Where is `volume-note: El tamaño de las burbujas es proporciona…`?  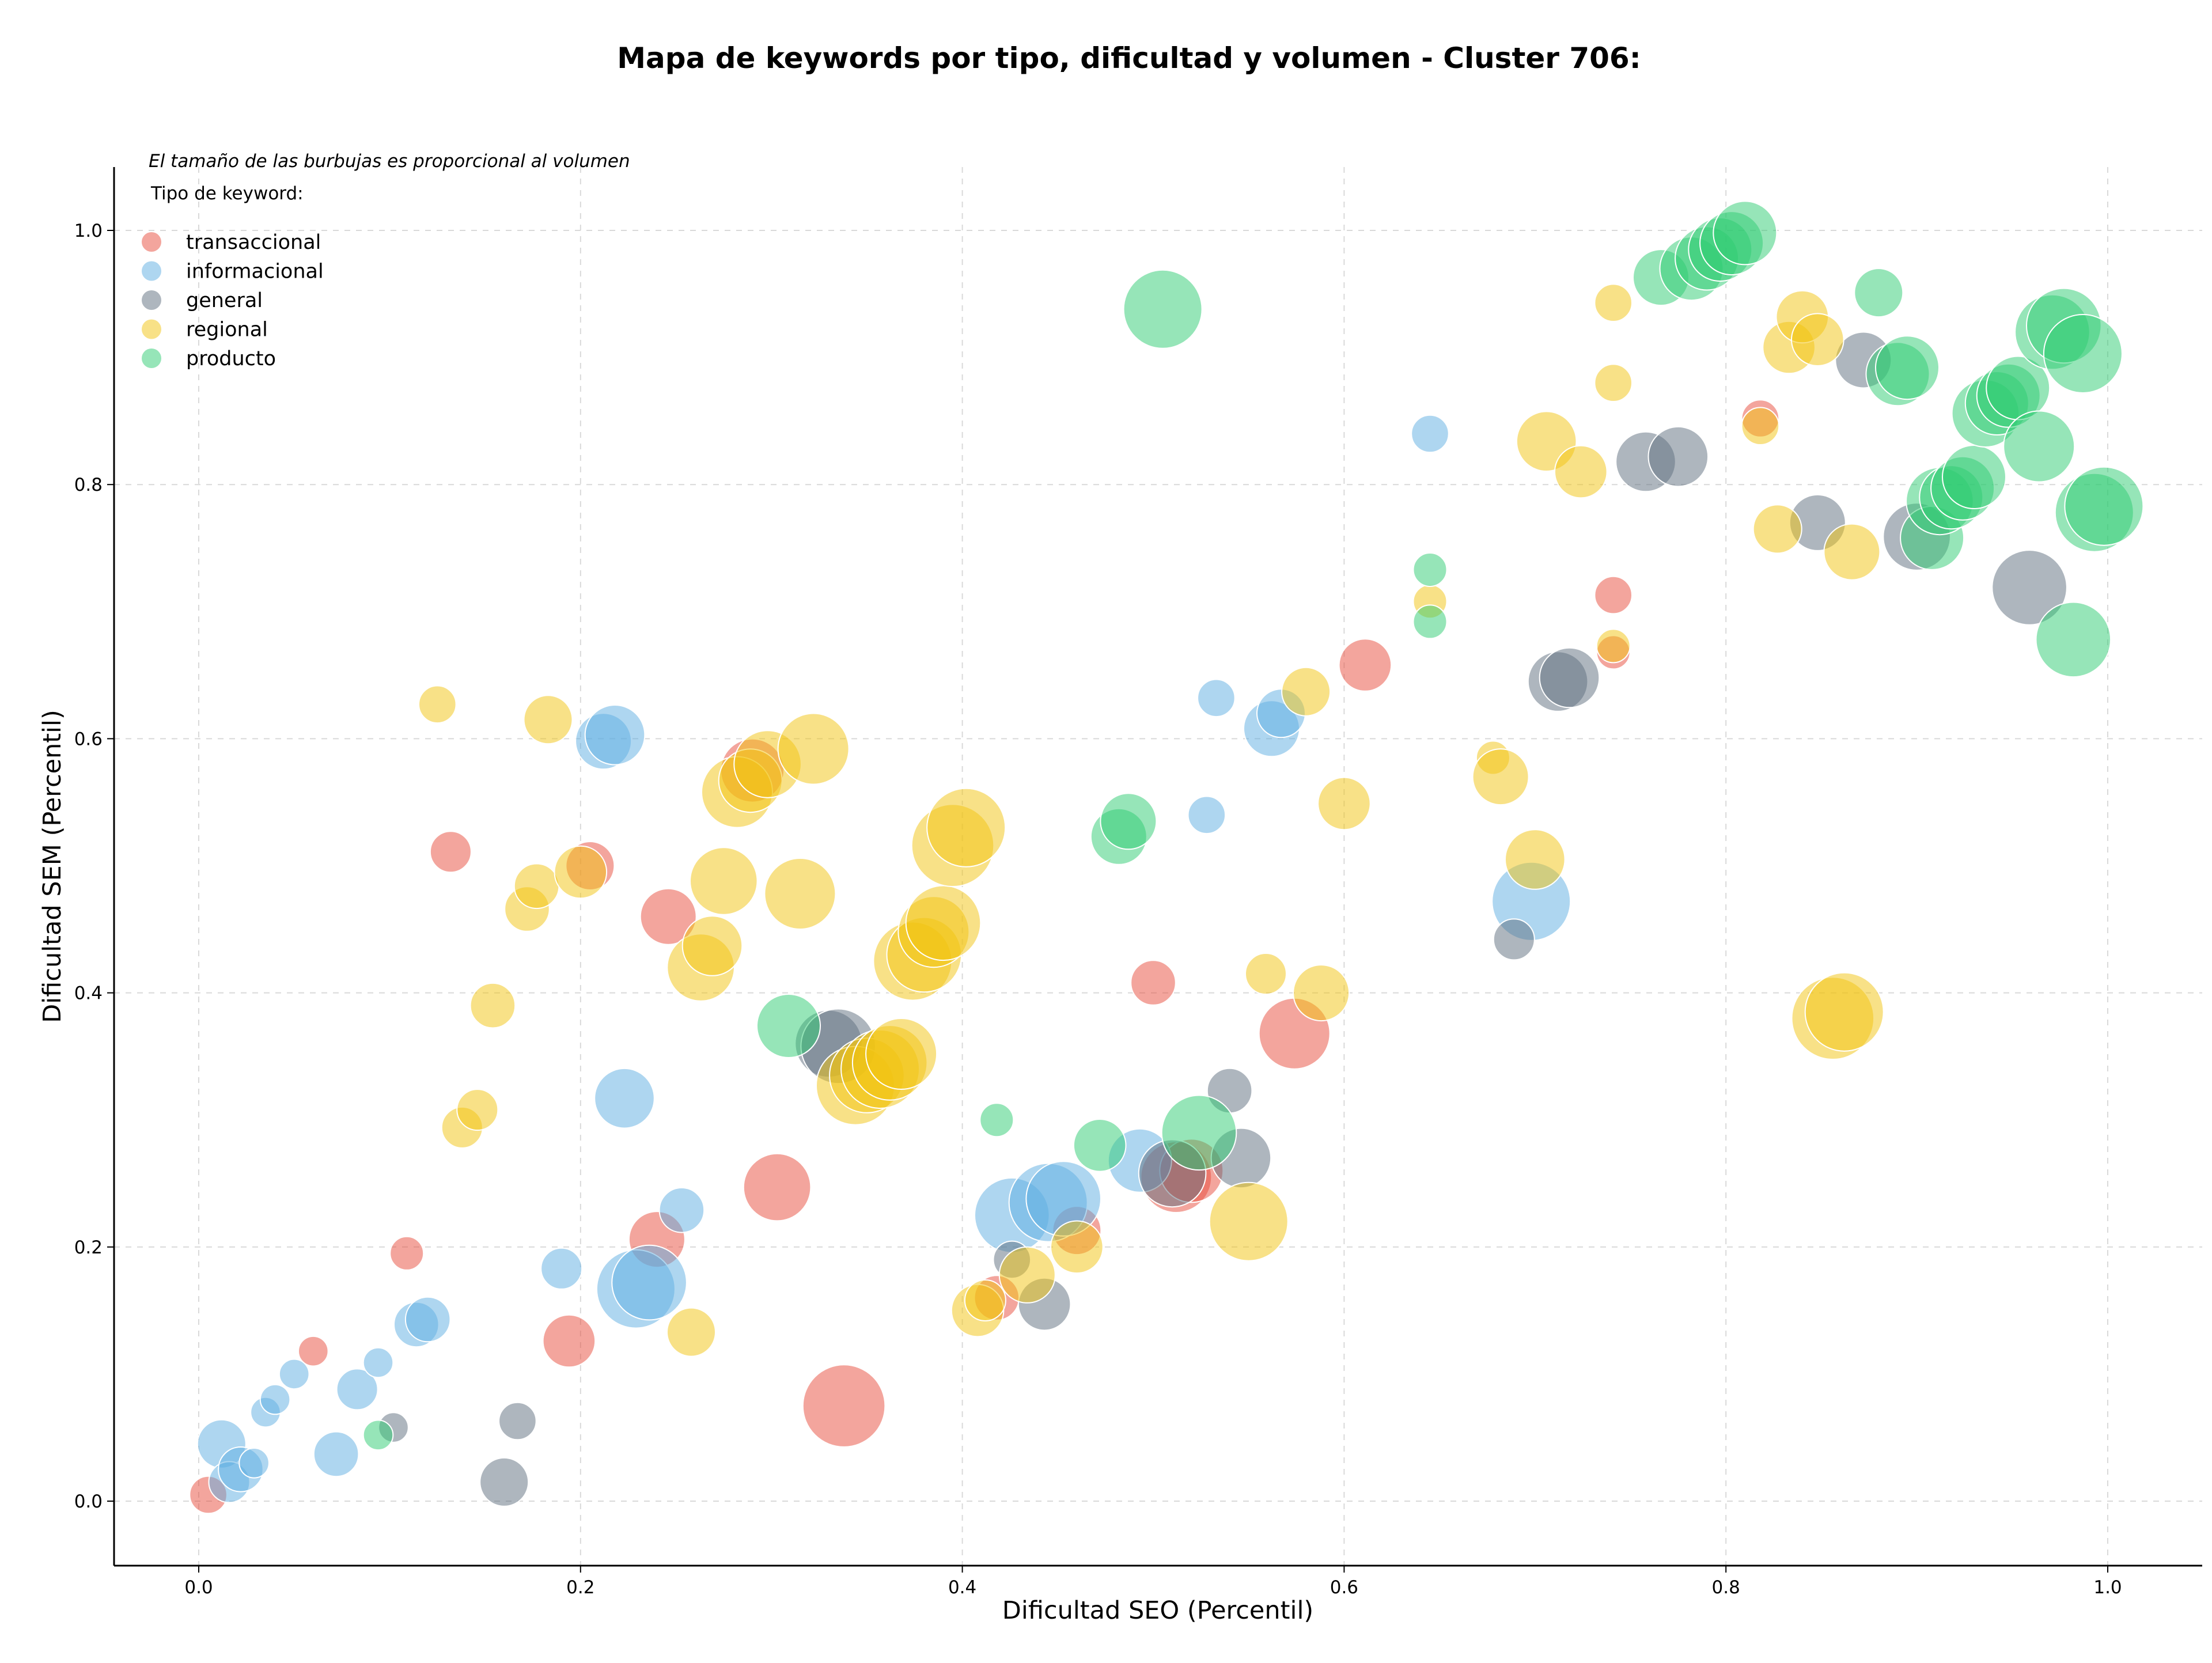 volume-note: El tamaño de las burbujas es proporciona… is located at coordinates (389, 161).